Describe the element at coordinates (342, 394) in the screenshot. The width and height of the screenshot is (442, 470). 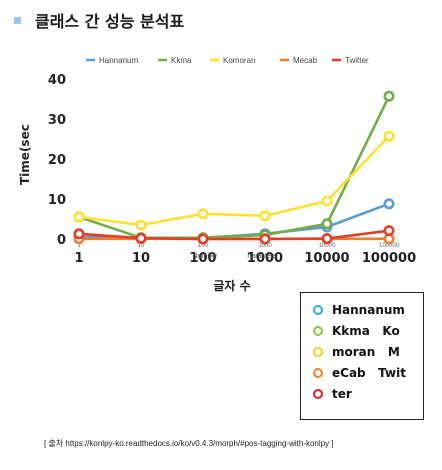
I see `legend-item-label: ter` at that location.